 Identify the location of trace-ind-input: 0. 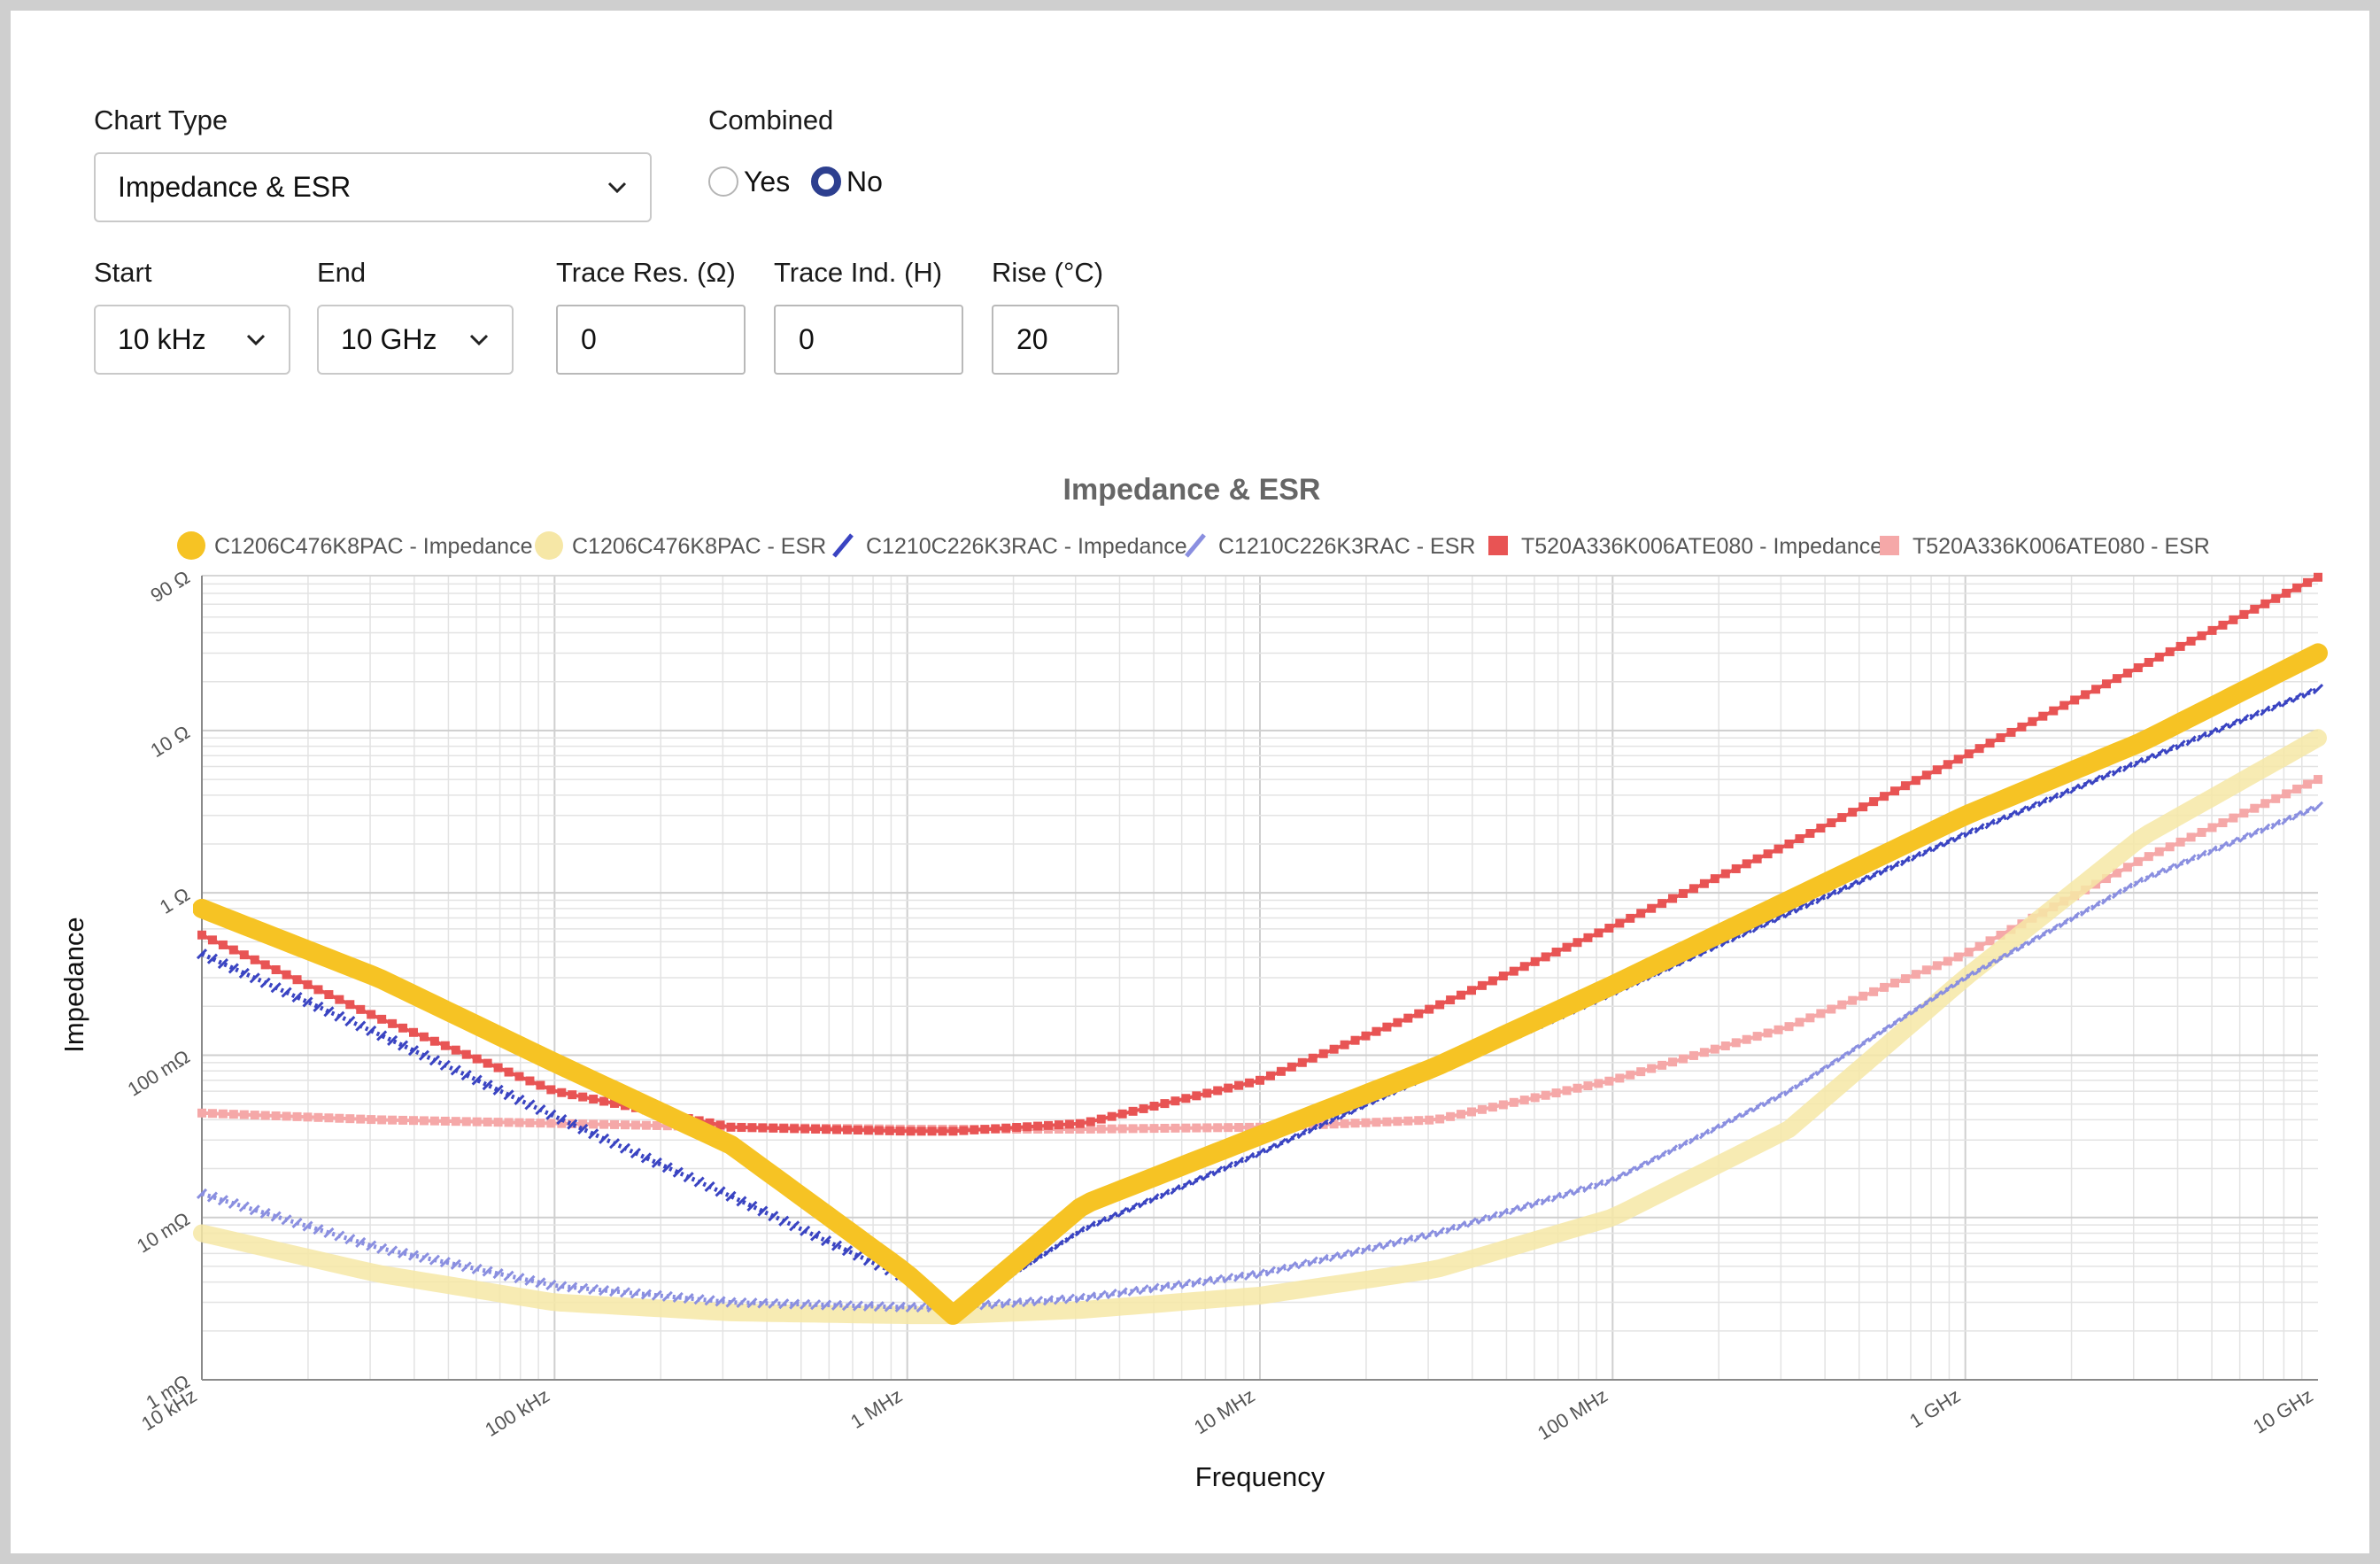
(868, 340).